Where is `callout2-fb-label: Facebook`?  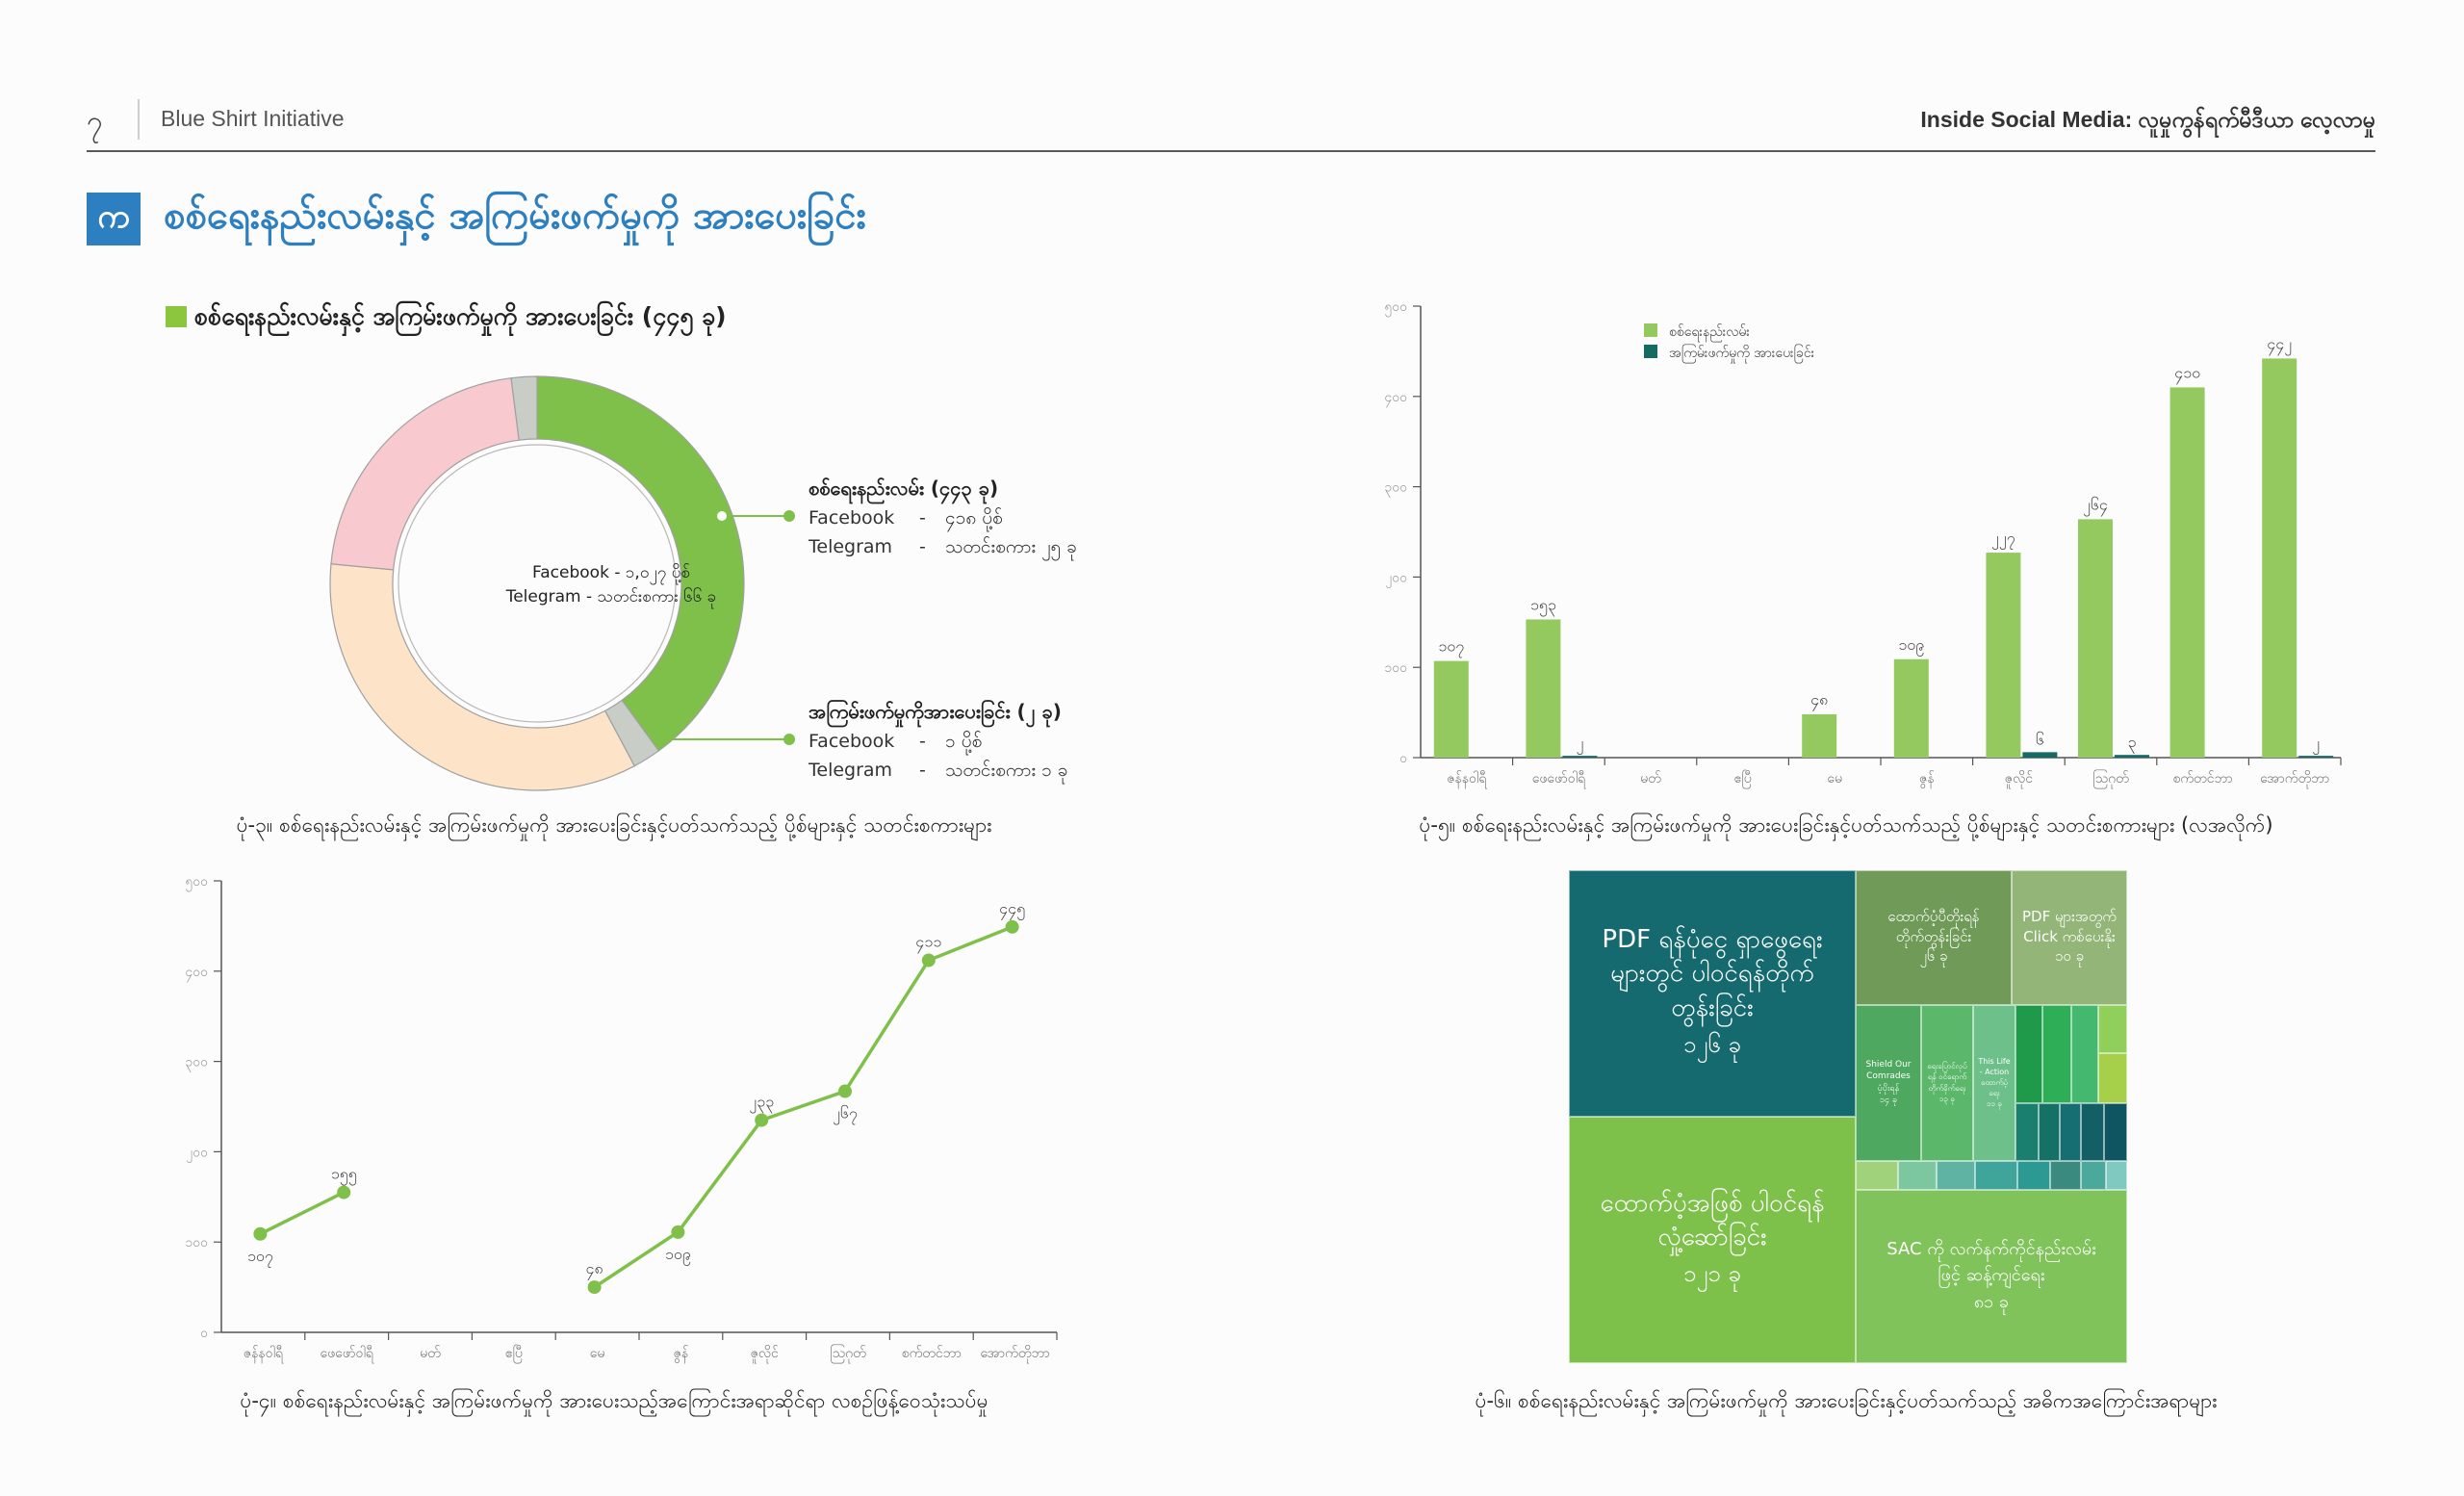 callout2-fb-label: Facebook is located at coordinates (851, 741).